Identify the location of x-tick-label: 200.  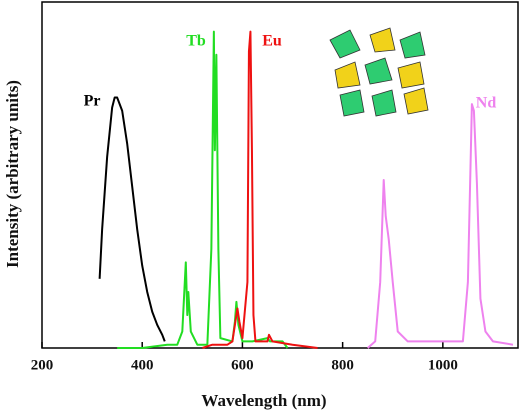
(42, 365).